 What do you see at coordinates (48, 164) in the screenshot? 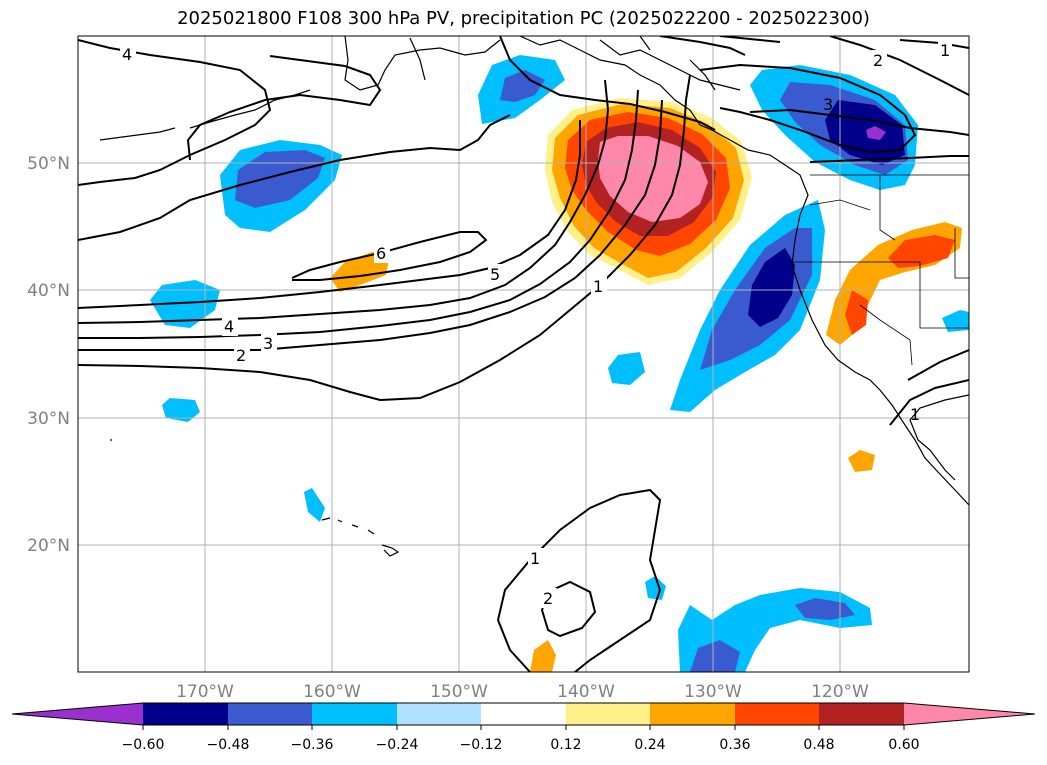
I see `lat-label: 50°N` at bounding box center [48, 164].